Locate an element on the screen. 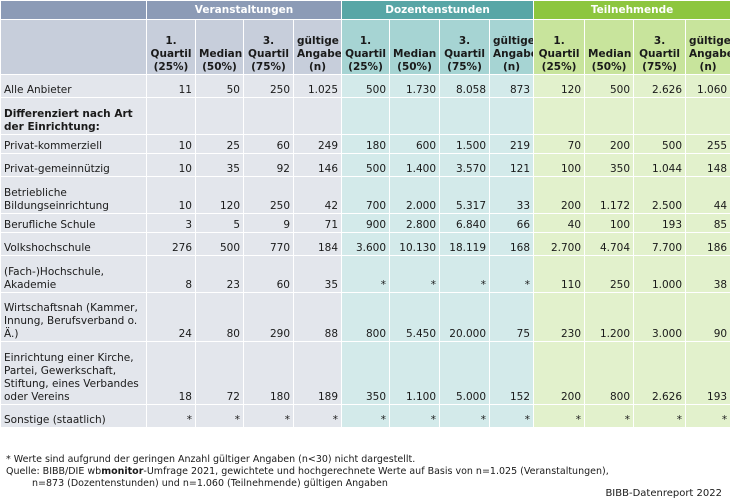 The width and height of the screenshot is (730, 503). table-cell: 3.000 is located at coordinates (660, 317).